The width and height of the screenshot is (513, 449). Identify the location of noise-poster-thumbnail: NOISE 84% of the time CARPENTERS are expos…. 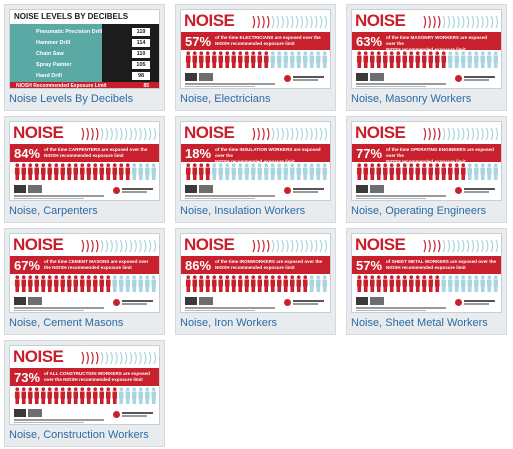
(84, 161).